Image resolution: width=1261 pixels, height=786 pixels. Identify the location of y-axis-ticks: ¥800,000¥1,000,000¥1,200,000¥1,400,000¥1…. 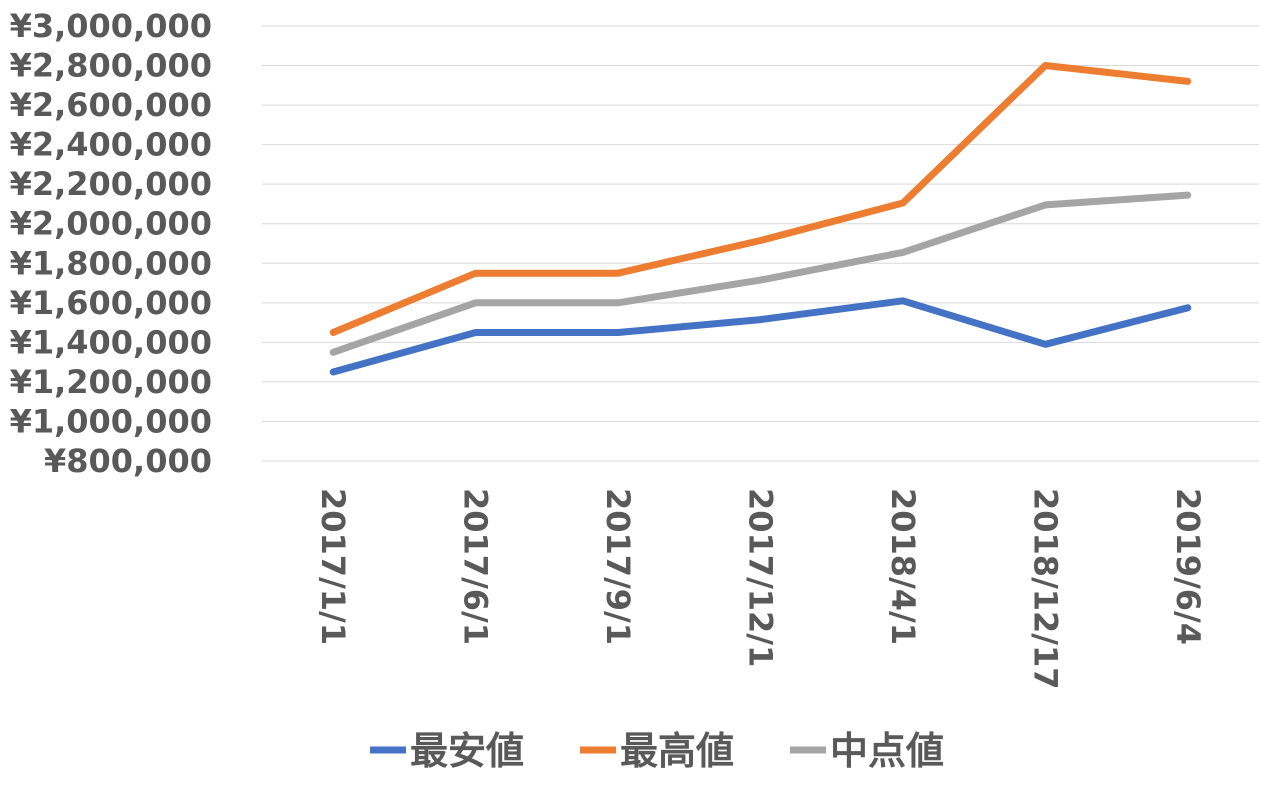
(111, 243).